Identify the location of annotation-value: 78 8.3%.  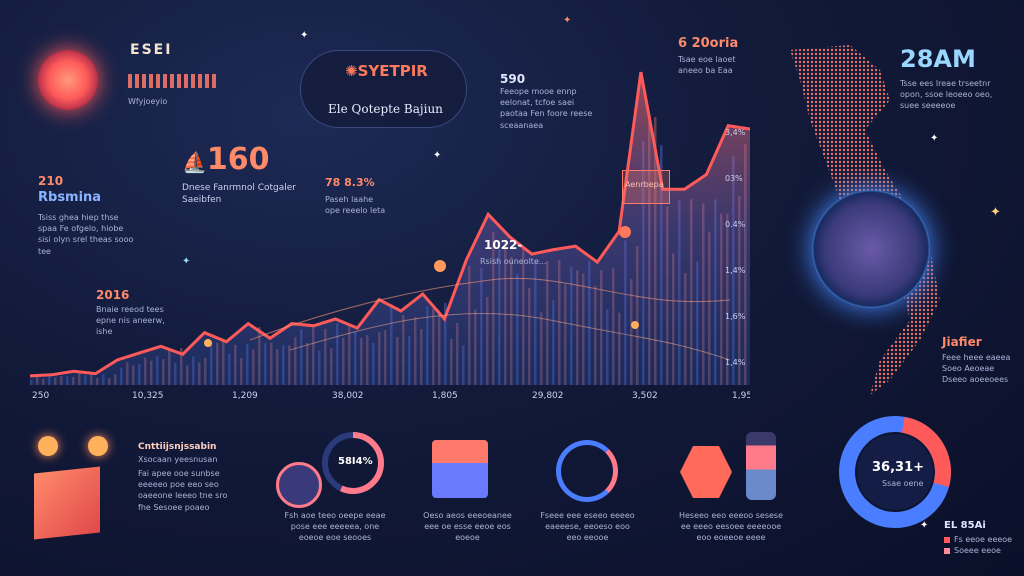
(350, 182).